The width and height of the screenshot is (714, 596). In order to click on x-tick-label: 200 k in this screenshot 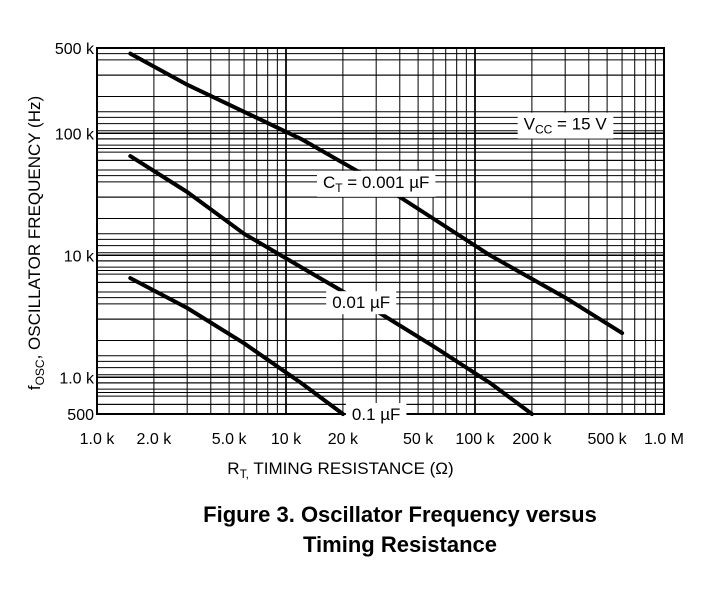, I will do `click(532, 439)`.